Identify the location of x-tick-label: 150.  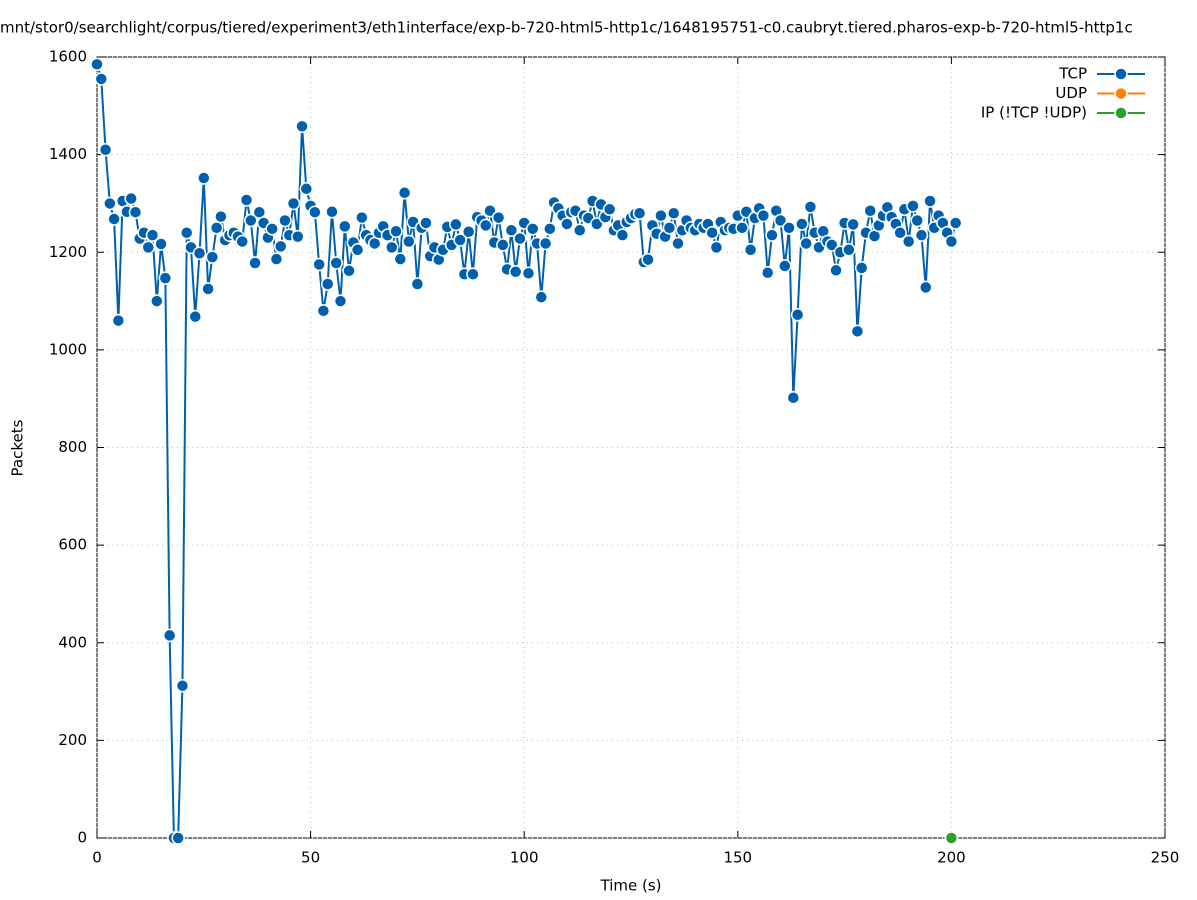
(737, 858).